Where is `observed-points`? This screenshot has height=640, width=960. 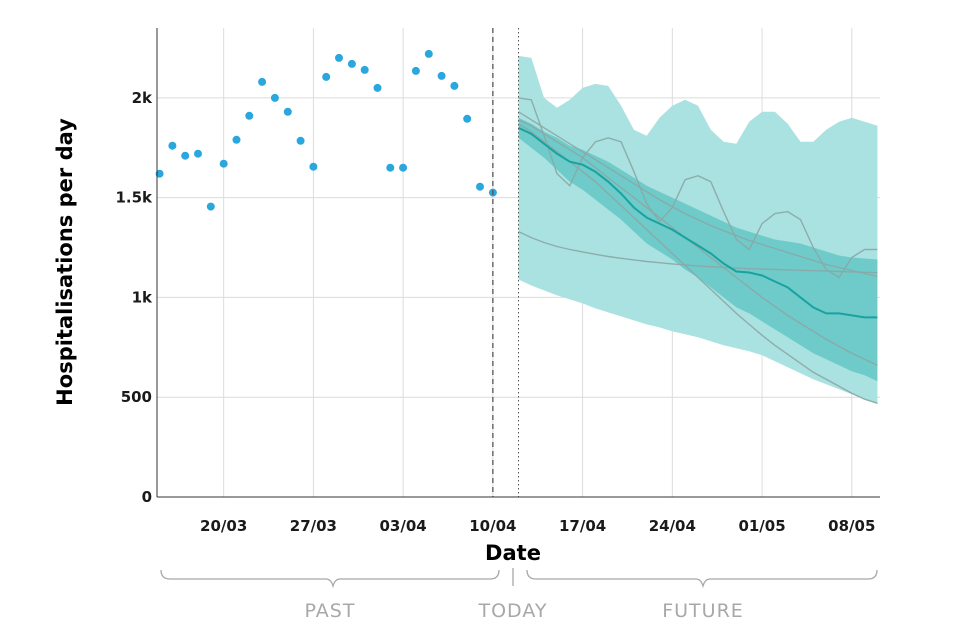
observed-points is located at coordinates (326, 130).